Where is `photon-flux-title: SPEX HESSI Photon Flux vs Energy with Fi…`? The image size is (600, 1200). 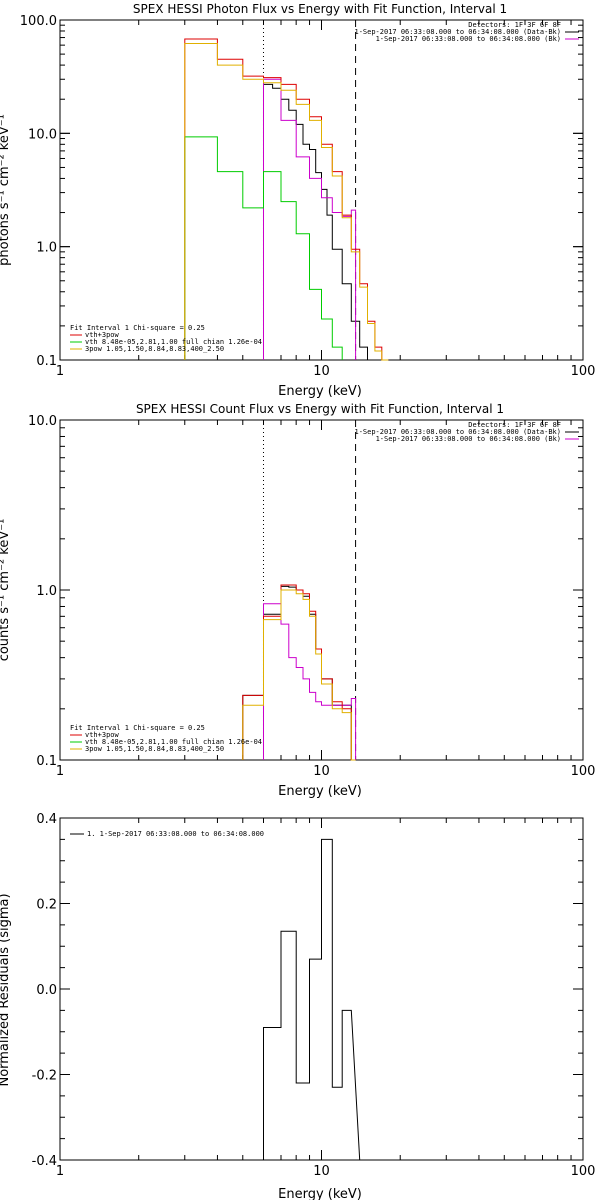 photon-flux-title: SPEX HESSI Photon Flux vs Energy with Fi… is located at coordinates (320, 9).